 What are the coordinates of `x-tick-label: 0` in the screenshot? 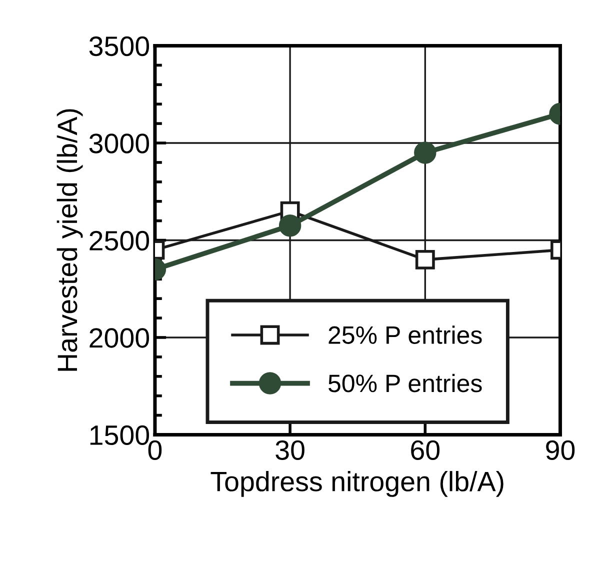 It's located at (155, 450).